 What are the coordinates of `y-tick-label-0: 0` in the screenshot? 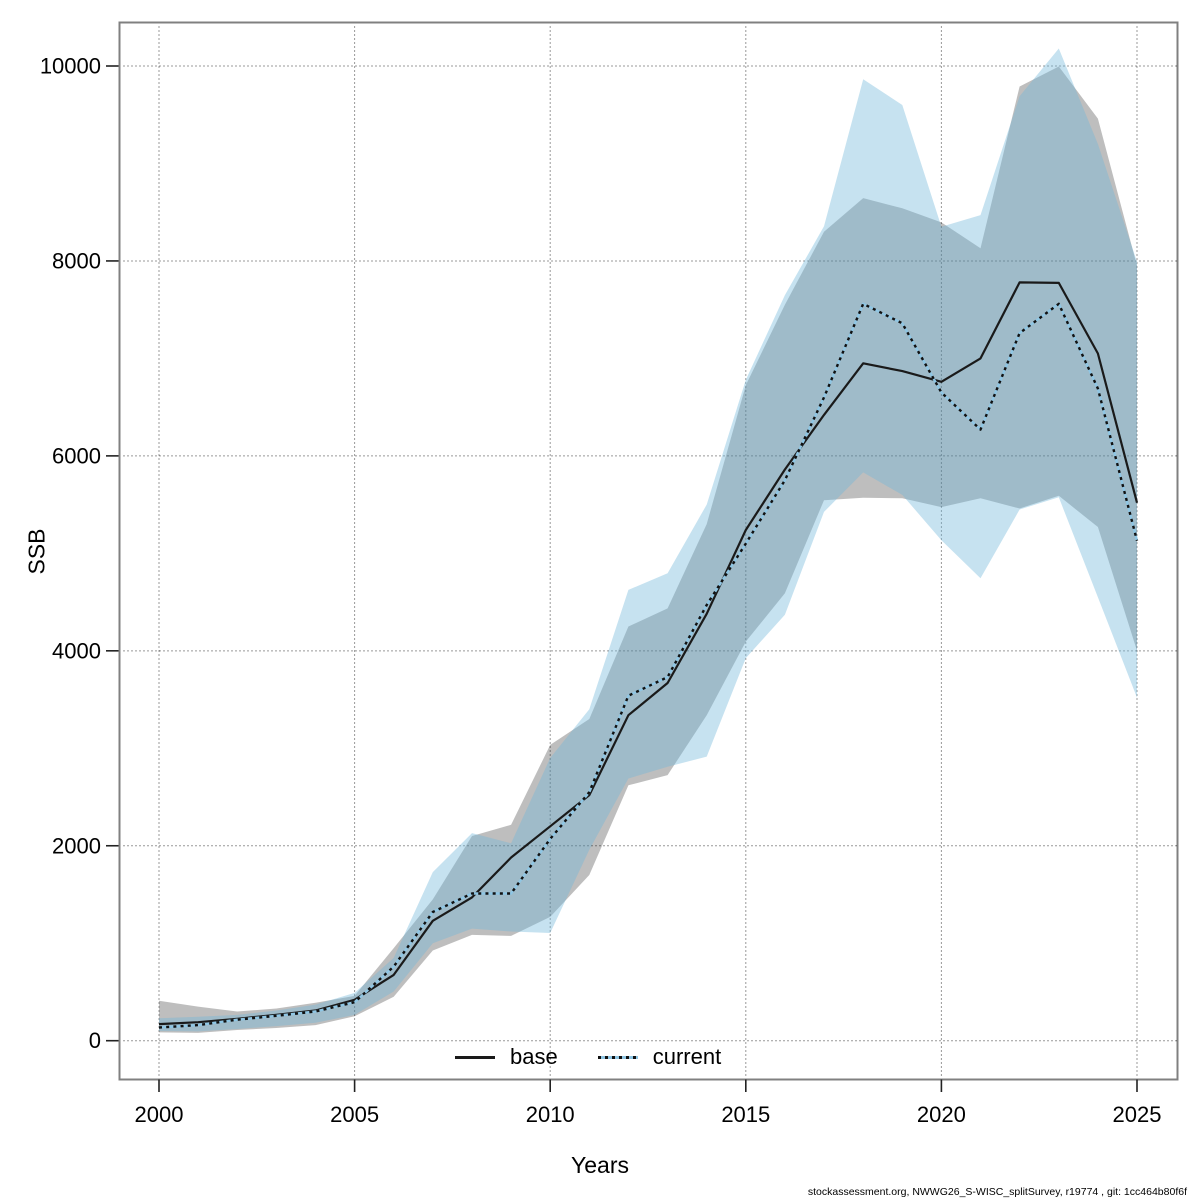 It's located at (95, 1040).